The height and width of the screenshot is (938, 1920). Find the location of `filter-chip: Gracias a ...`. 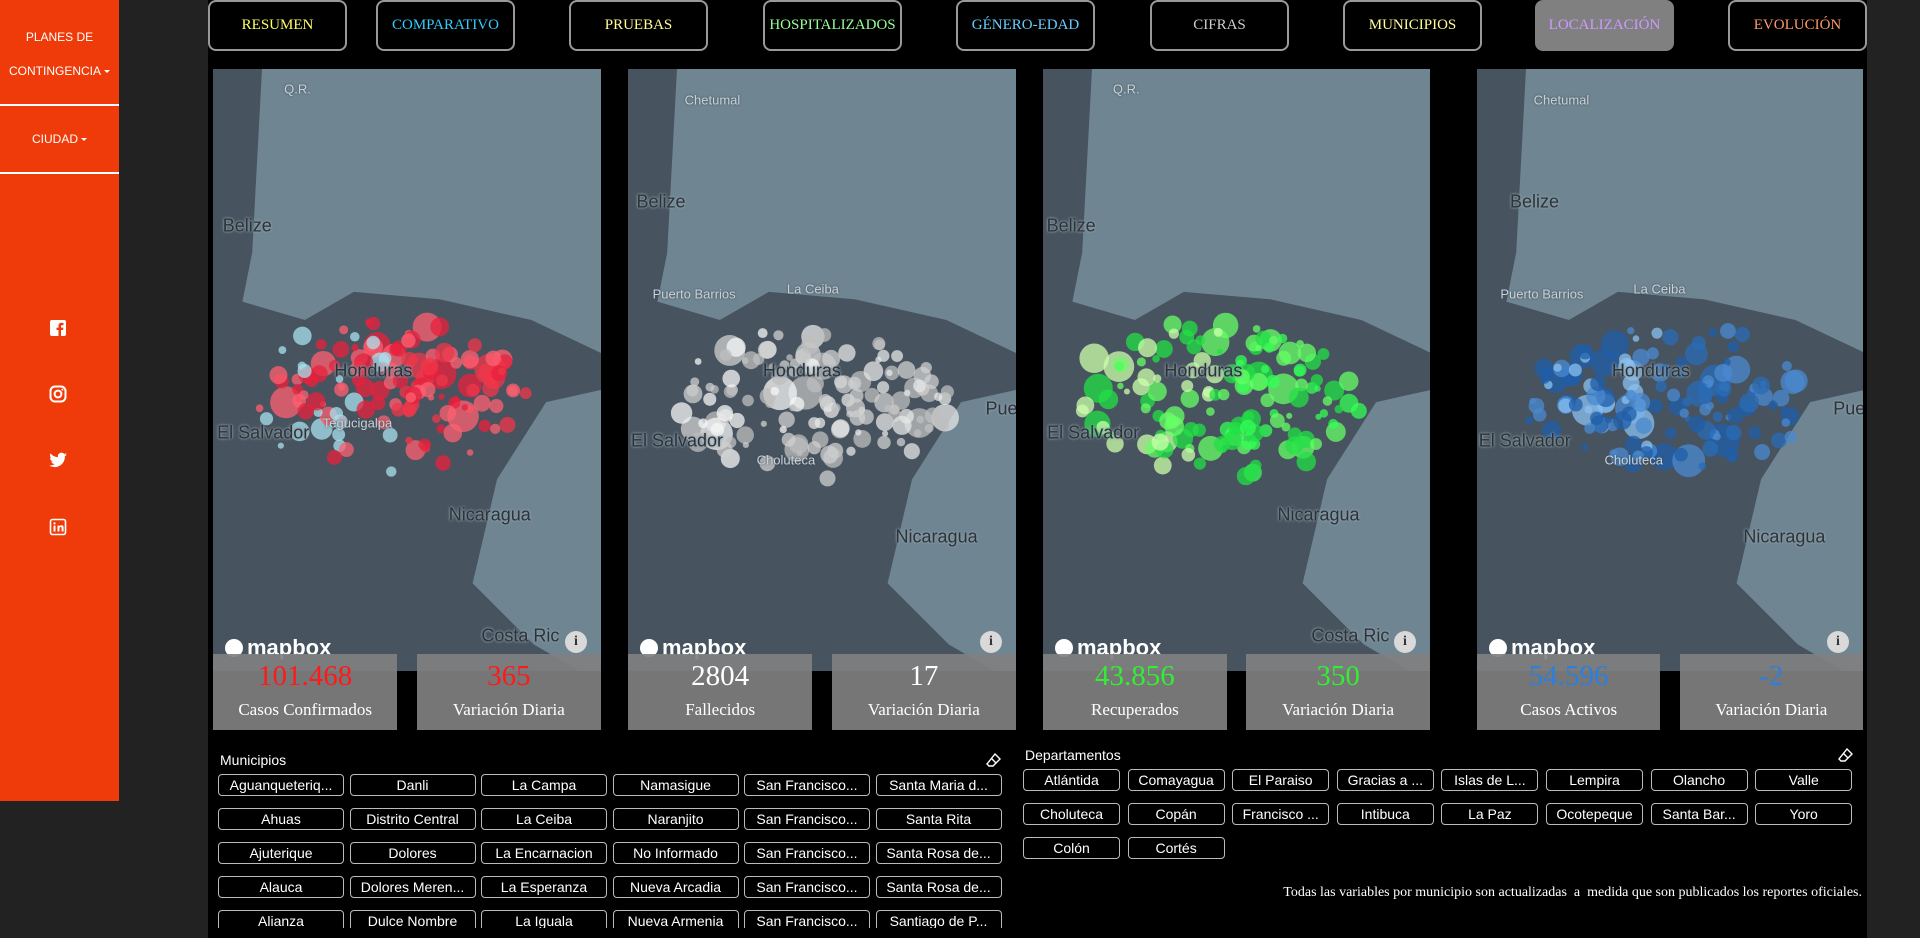

filter-chip: Gracias a ... is located at coordinates (1385, 780).